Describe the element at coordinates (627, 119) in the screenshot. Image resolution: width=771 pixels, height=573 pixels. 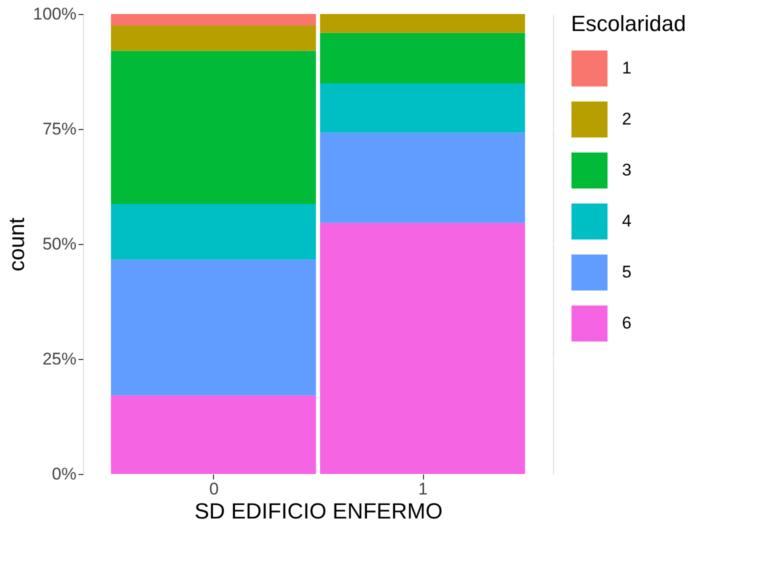
I see `legend-label: 2` at that location.